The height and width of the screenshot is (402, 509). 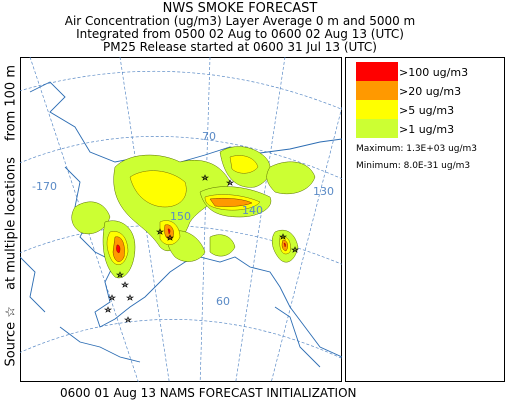 I want to click on west-coast, so click(x=33, y=284).